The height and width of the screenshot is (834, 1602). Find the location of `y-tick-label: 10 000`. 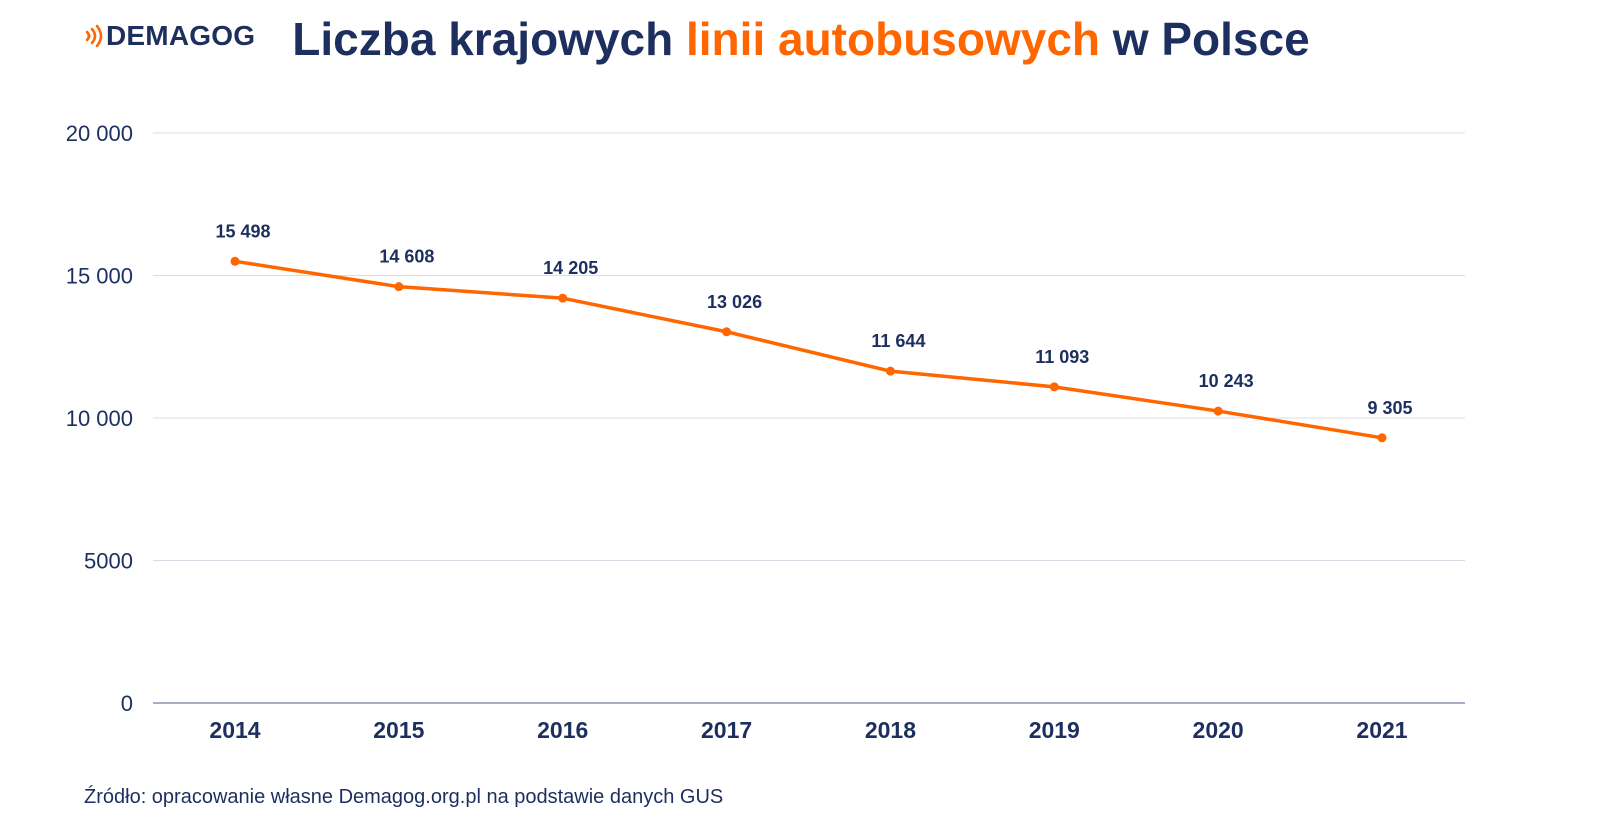

y-tick-label: 10 000 is located at coordinates (99, 418).